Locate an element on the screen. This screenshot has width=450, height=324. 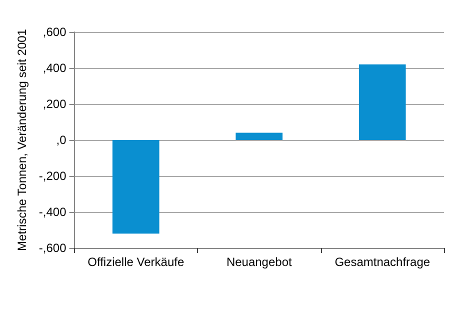
y-tick-label: -,600 is located at coordinates (52, 248).